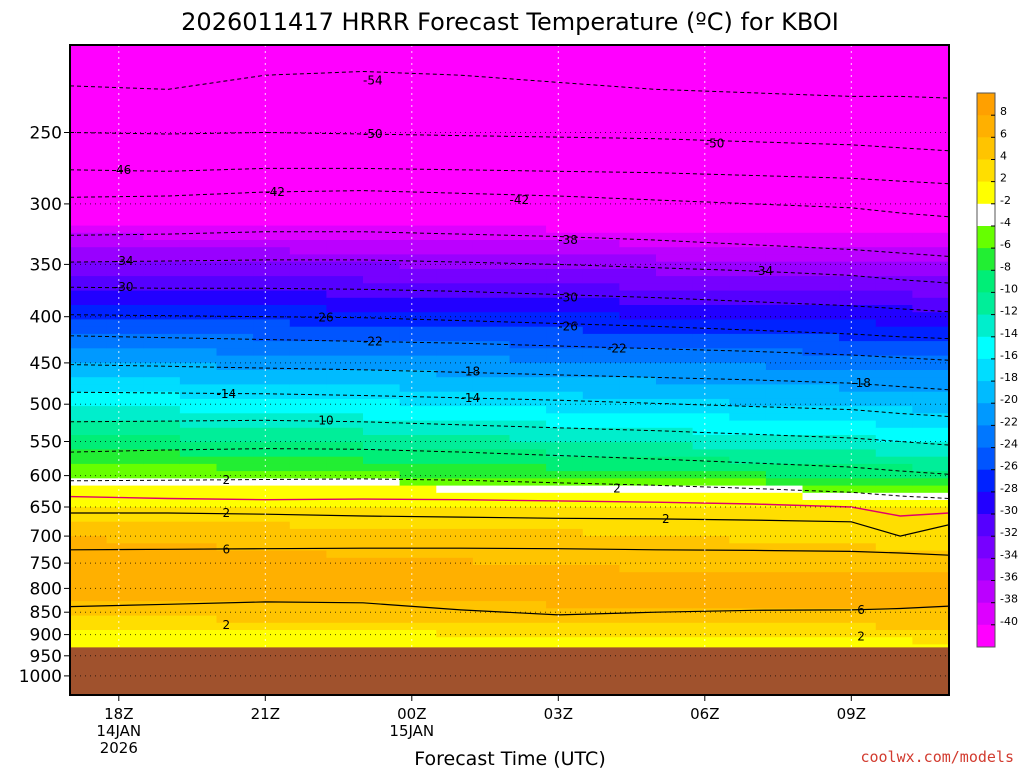 Image resolution: width=1024 pixels, height=768 pixels. I want to click on colorbar-label: -18, so click(1009, 377).